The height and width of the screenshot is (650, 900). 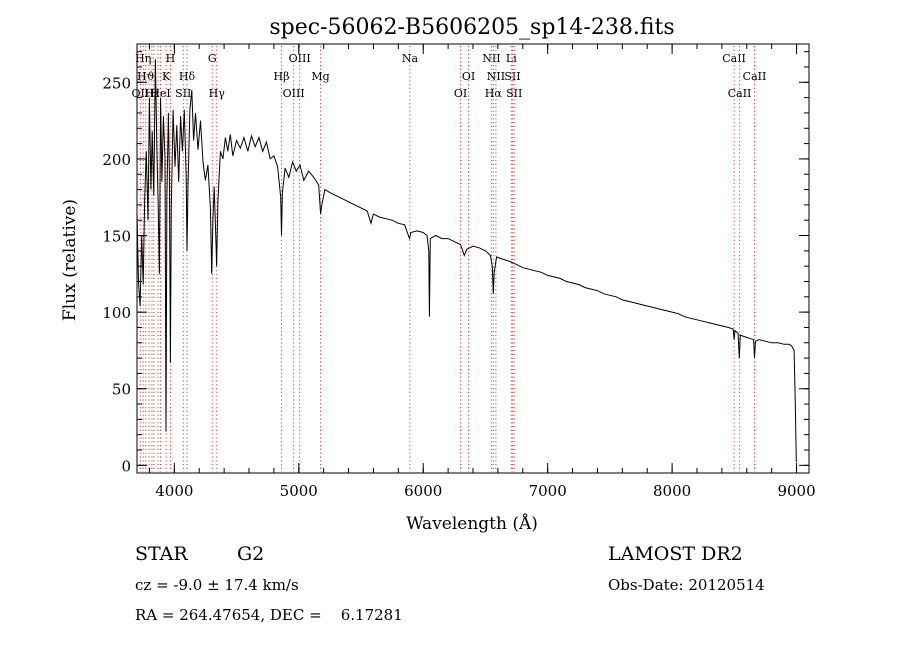 I want to click on line-marker-label: Hη, so click(x=143, y=58).